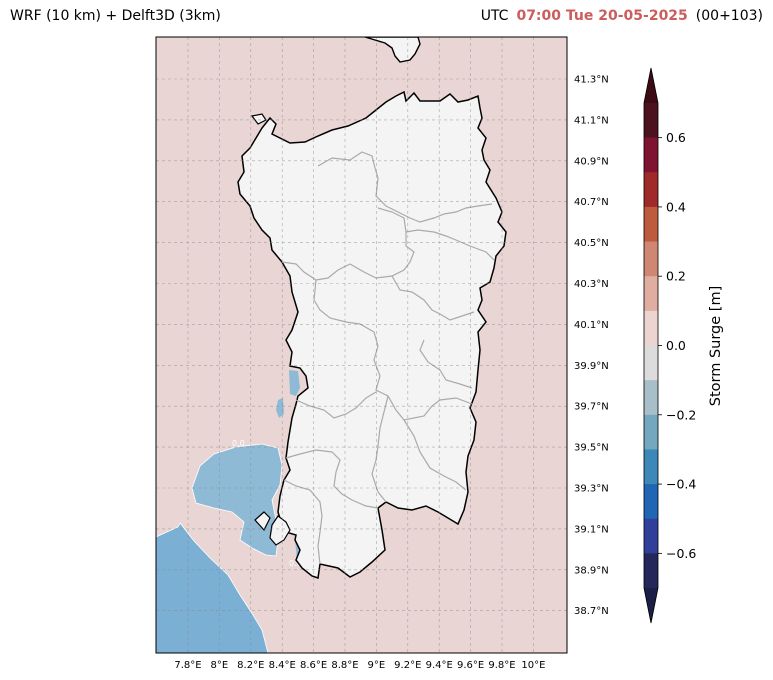 The height and width of the screenshot is (680, 773). What do you see at coordinates (651, 85) in the screenshot?
I see `colorbar-over-arrow` at bounding box center [651, 85].